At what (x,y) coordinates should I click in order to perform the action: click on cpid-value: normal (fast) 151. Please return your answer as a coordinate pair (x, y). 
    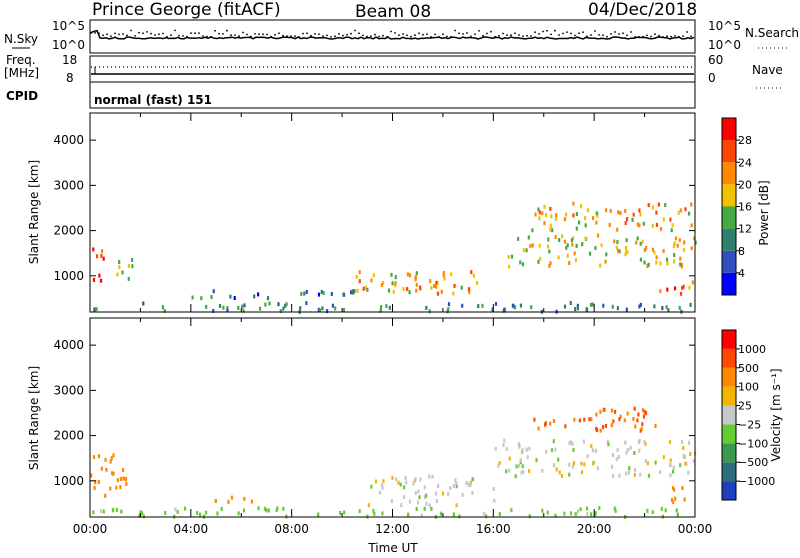
    Looking at the image, I should click on (153, 100).